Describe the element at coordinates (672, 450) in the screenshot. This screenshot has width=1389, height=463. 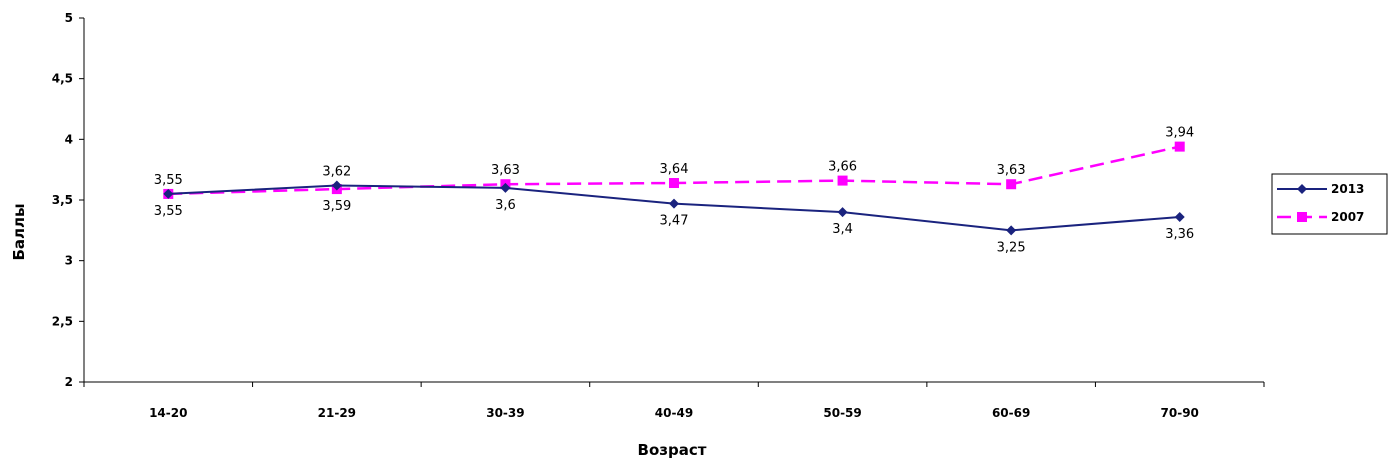
I see `x-axis-title: Возраст` at that location.